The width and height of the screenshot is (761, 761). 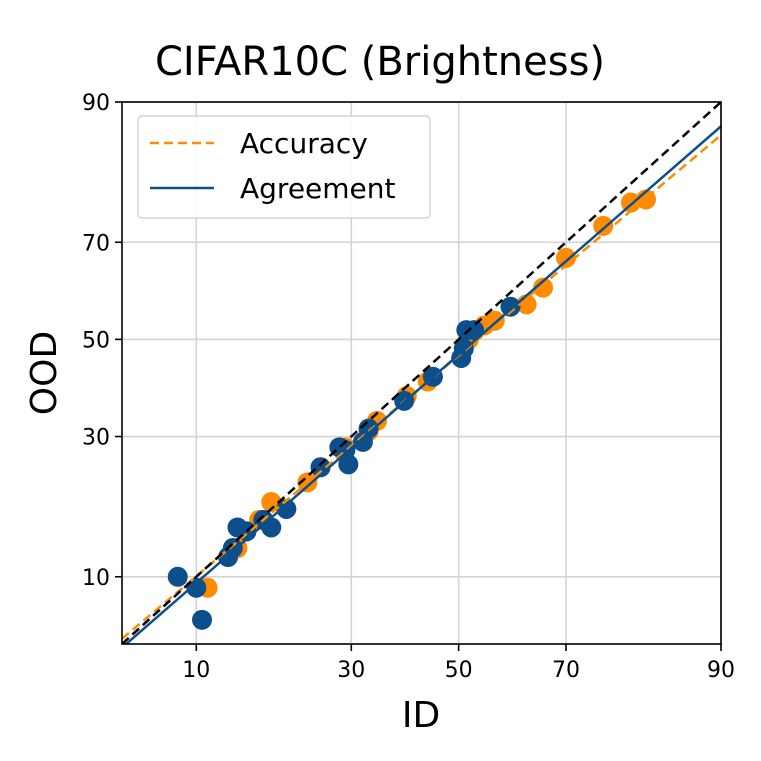 I want to click on x-tick-label: 10, so click(x=196, y=670).